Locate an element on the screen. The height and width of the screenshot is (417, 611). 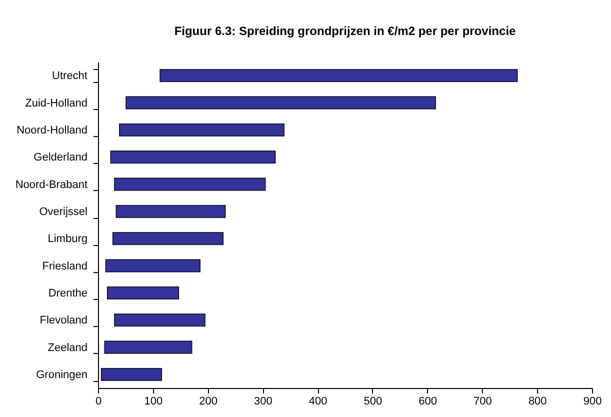
y-tick-label: Friesland is located at coordinates (65, 266).